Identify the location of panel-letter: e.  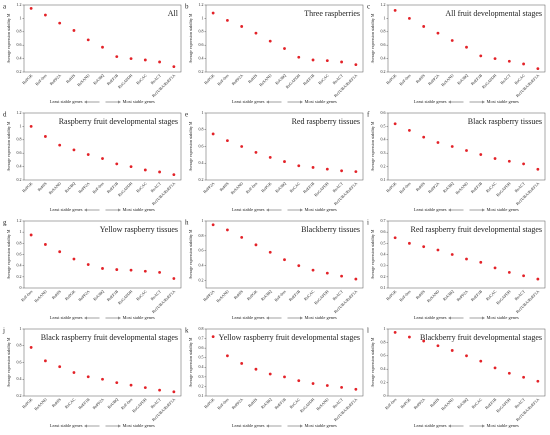
(186, 115).